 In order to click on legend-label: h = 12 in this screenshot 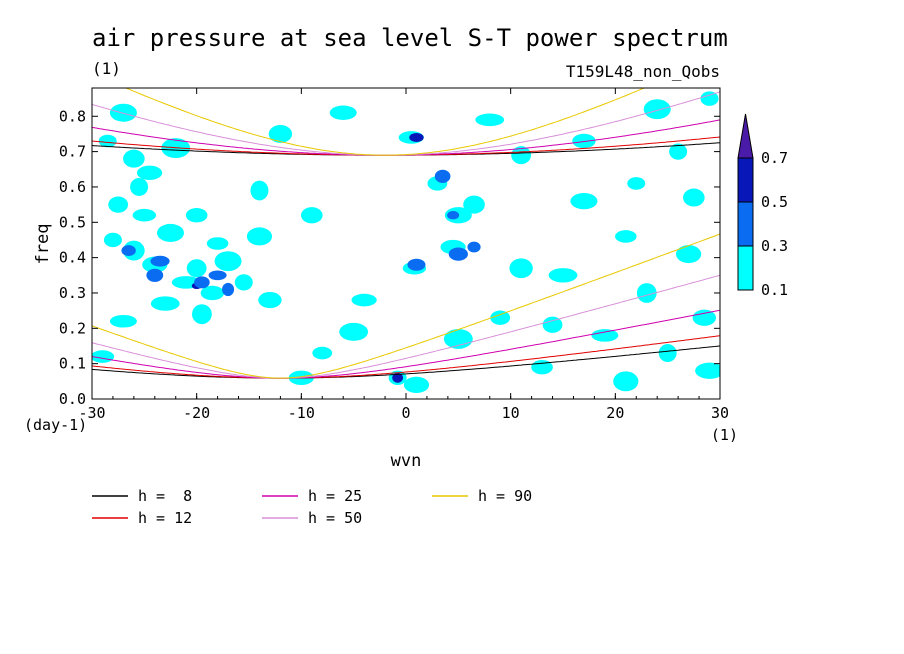, I will do `click(165, 518)`.